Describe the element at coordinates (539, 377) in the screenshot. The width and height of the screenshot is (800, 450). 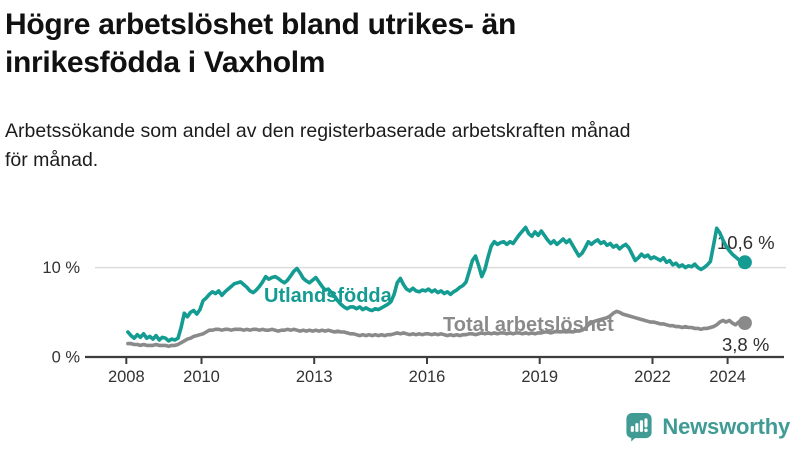
I see `x-tick-label: 2019` at that location.